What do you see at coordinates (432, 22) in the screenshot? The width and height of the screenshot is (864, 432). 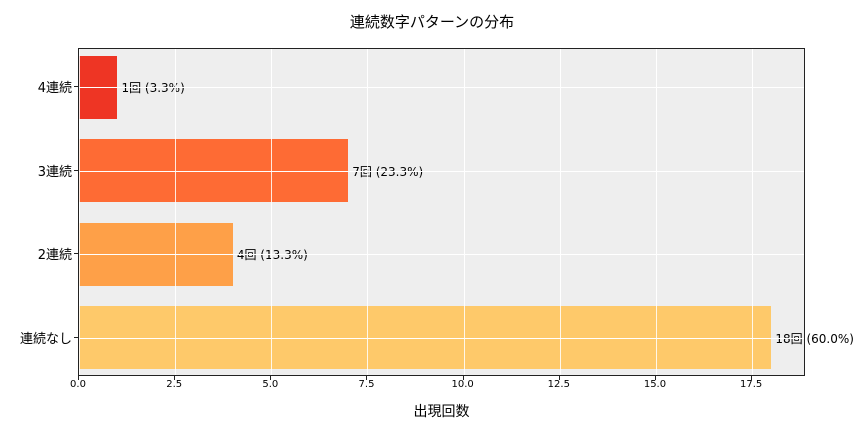 I see `chart-title: 連続数字パターンの分布` at bounding box center [432, 22].